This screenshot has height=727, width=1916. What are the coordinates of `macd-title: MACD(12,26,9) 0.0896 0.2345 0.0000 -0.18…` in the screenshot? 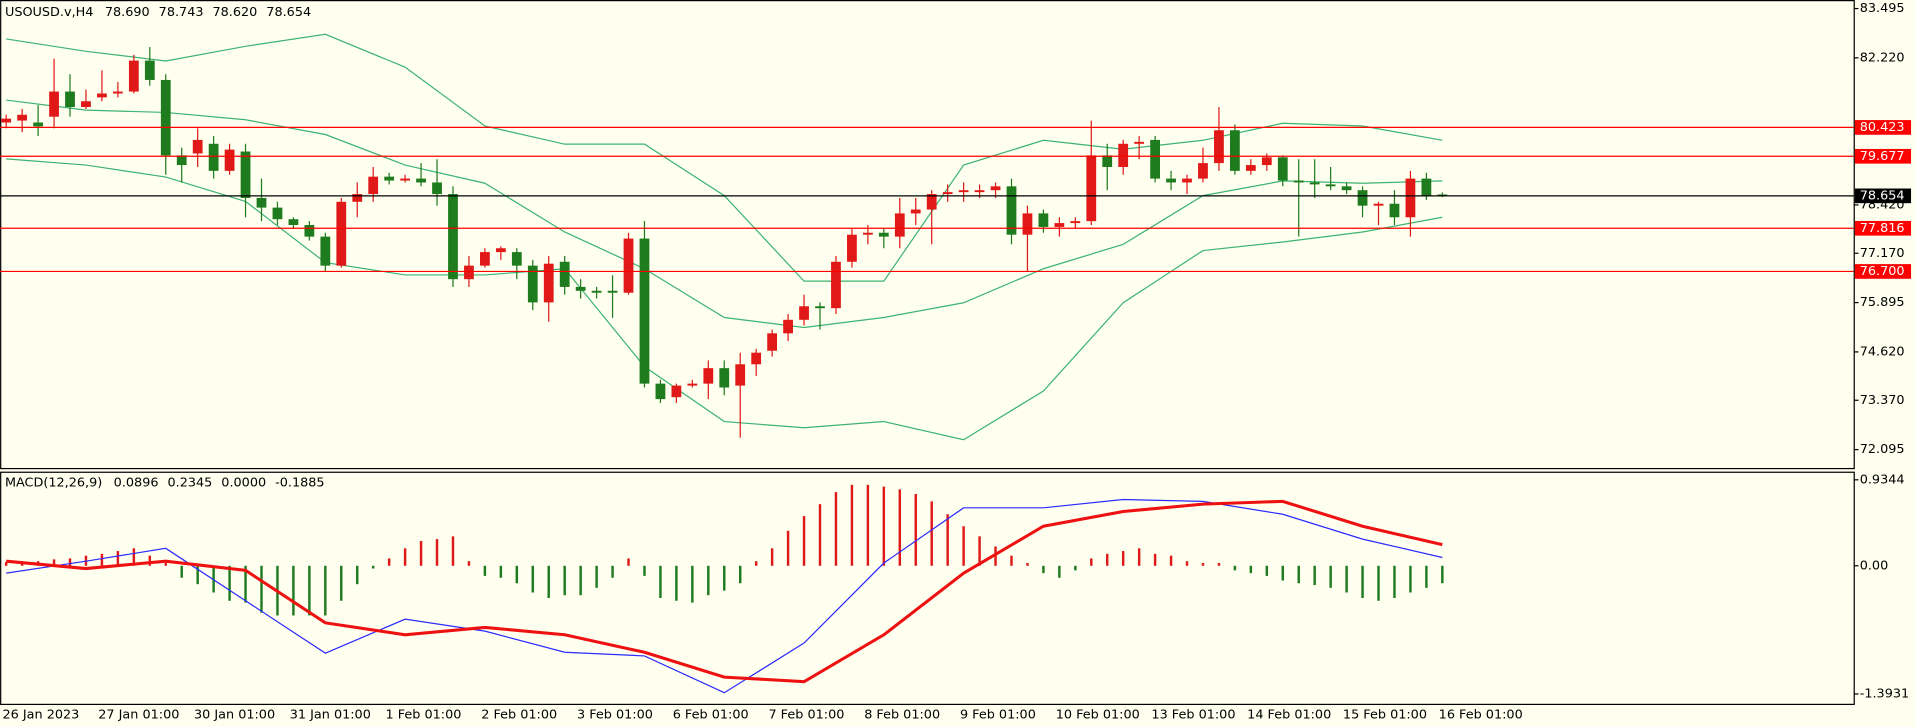 It's located at (165, 482).